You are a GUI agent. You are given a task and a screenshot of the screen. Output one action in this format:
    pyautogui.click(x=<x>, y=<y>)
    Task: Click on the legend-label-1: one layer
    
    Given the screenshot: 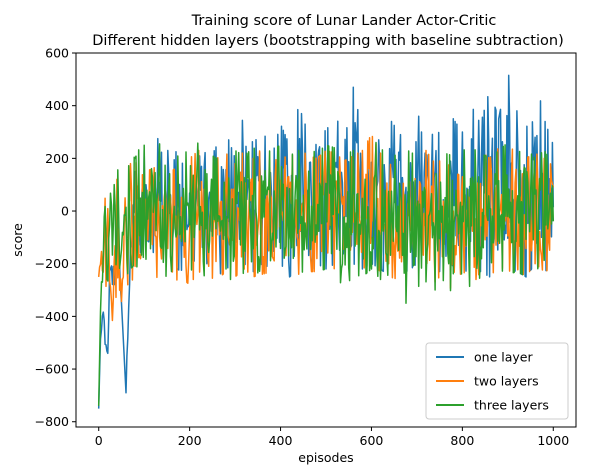 What is the action you would take?
    pyautogui.click(x=503, y=357)
    